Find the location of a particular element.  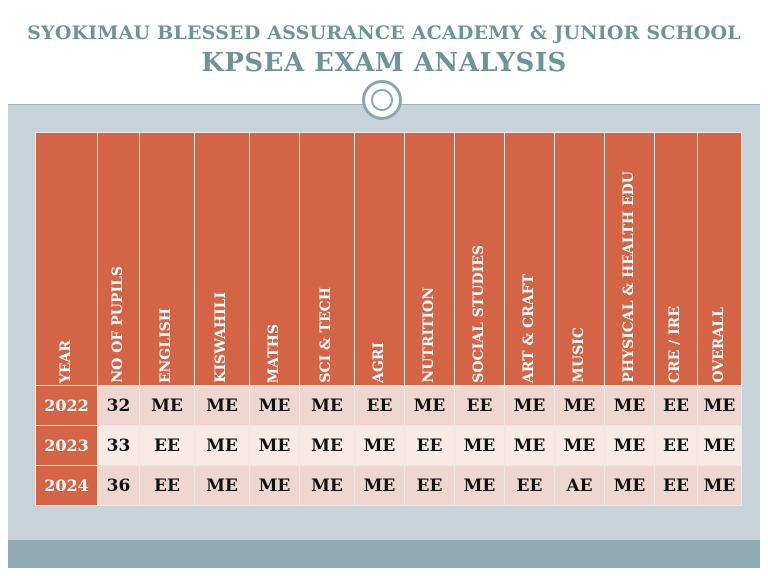

page-title: KPSEA EXAM ANALYSIS is located at coordinates (384, 63).